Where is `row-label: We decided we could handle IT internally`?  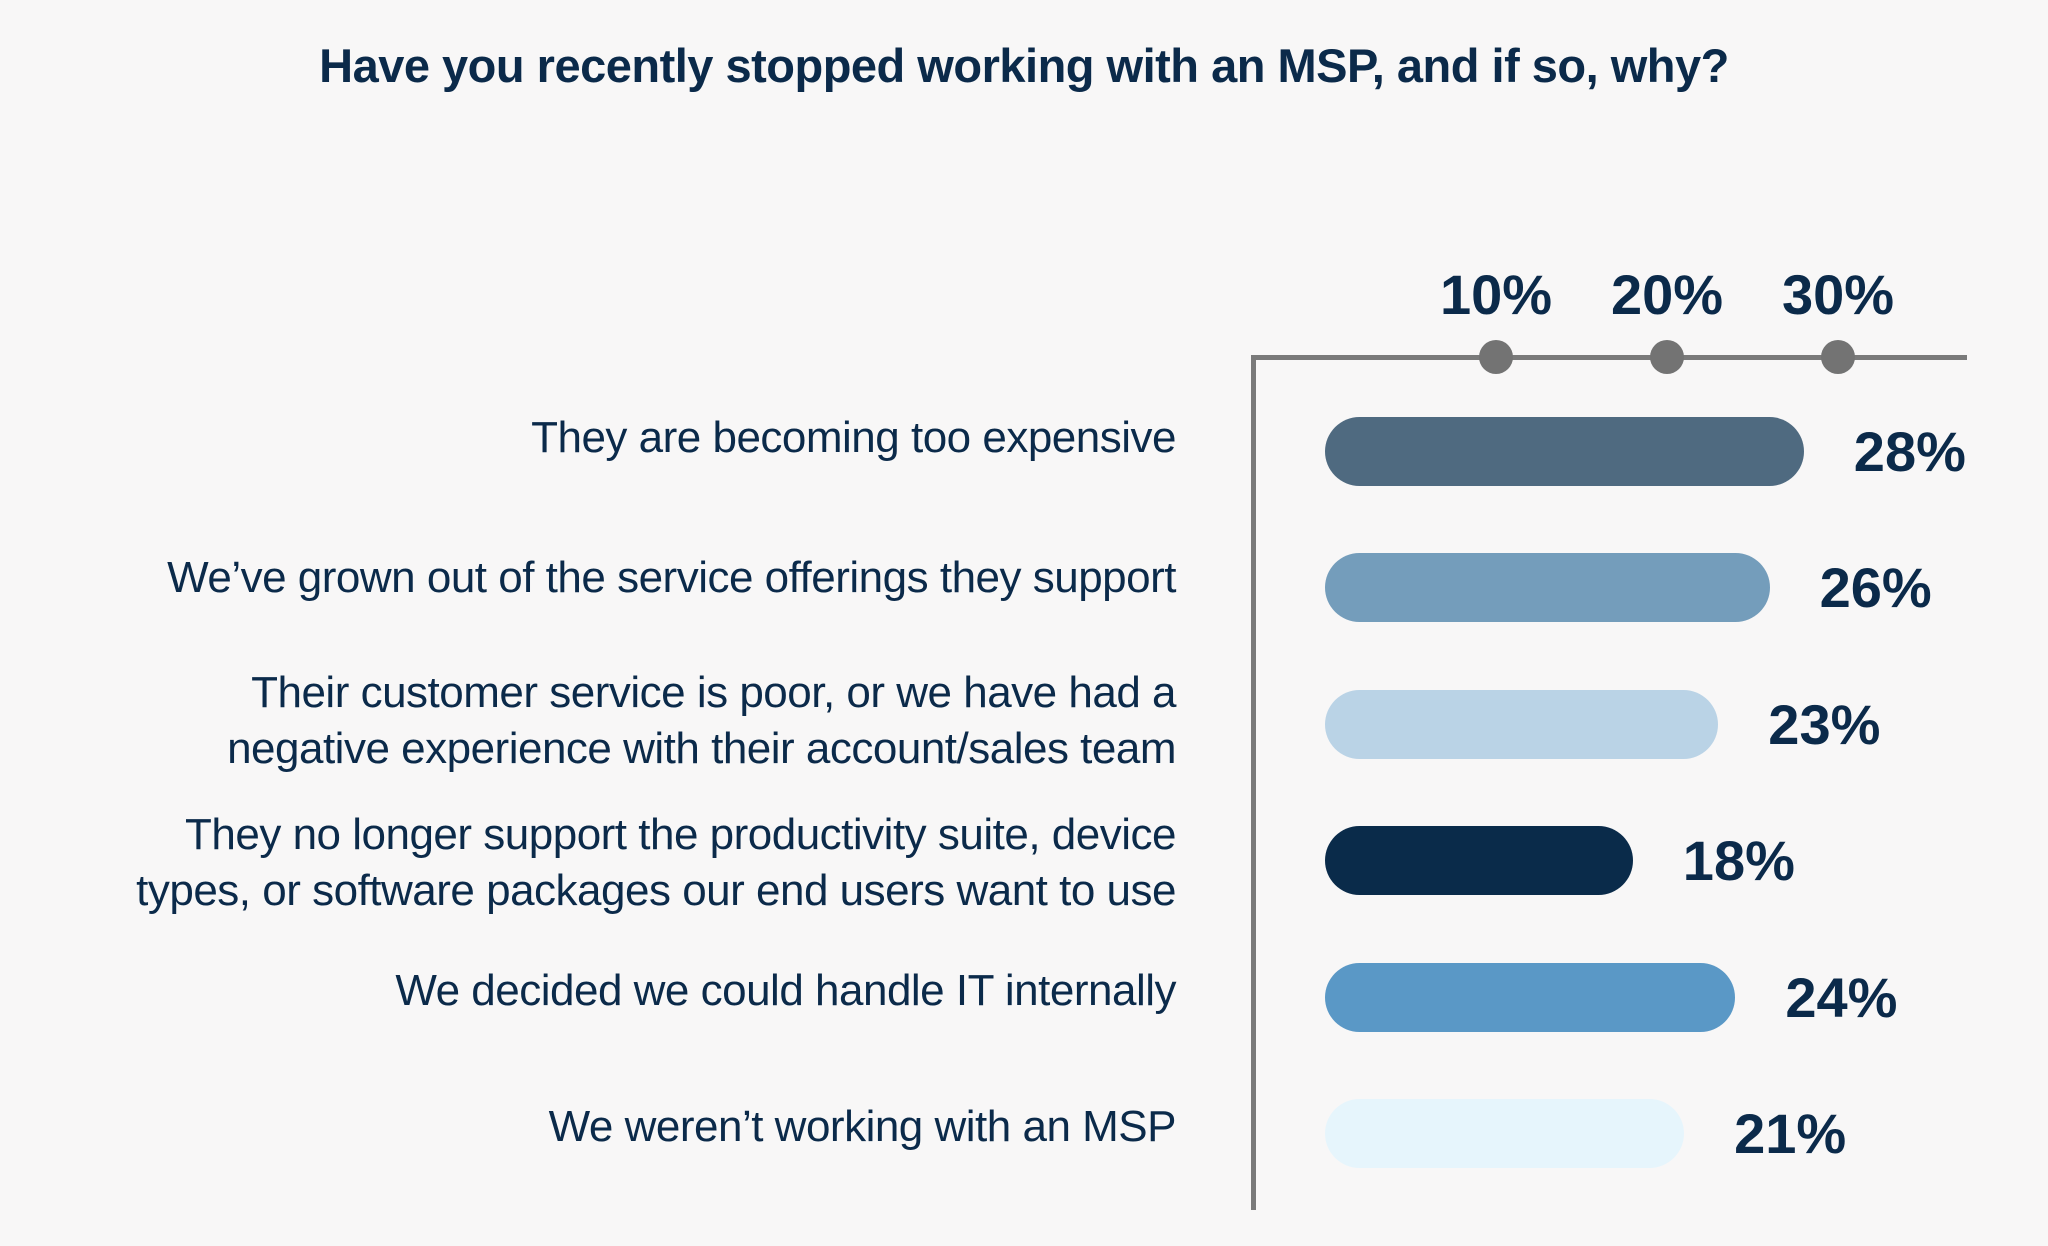 row-label: We decided we could handle IT internally is located at coordinates (785, 990).